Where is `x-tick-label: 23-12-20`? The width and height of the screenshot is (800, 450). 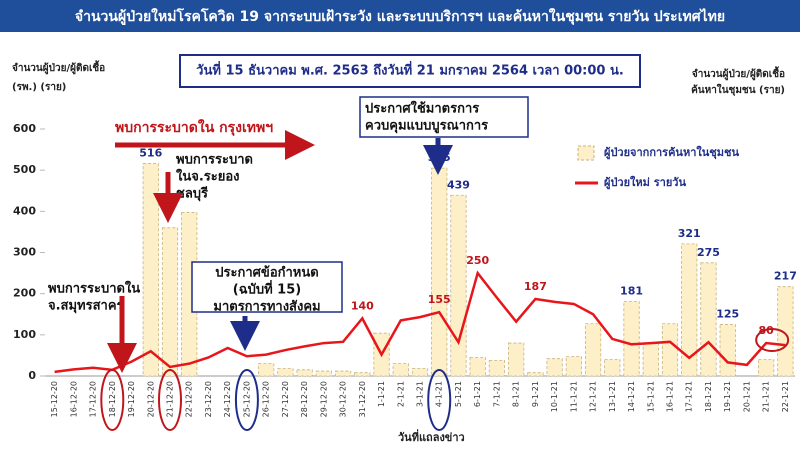 x-tick-label: 23-12-20 is located at coordinates (208, 399).